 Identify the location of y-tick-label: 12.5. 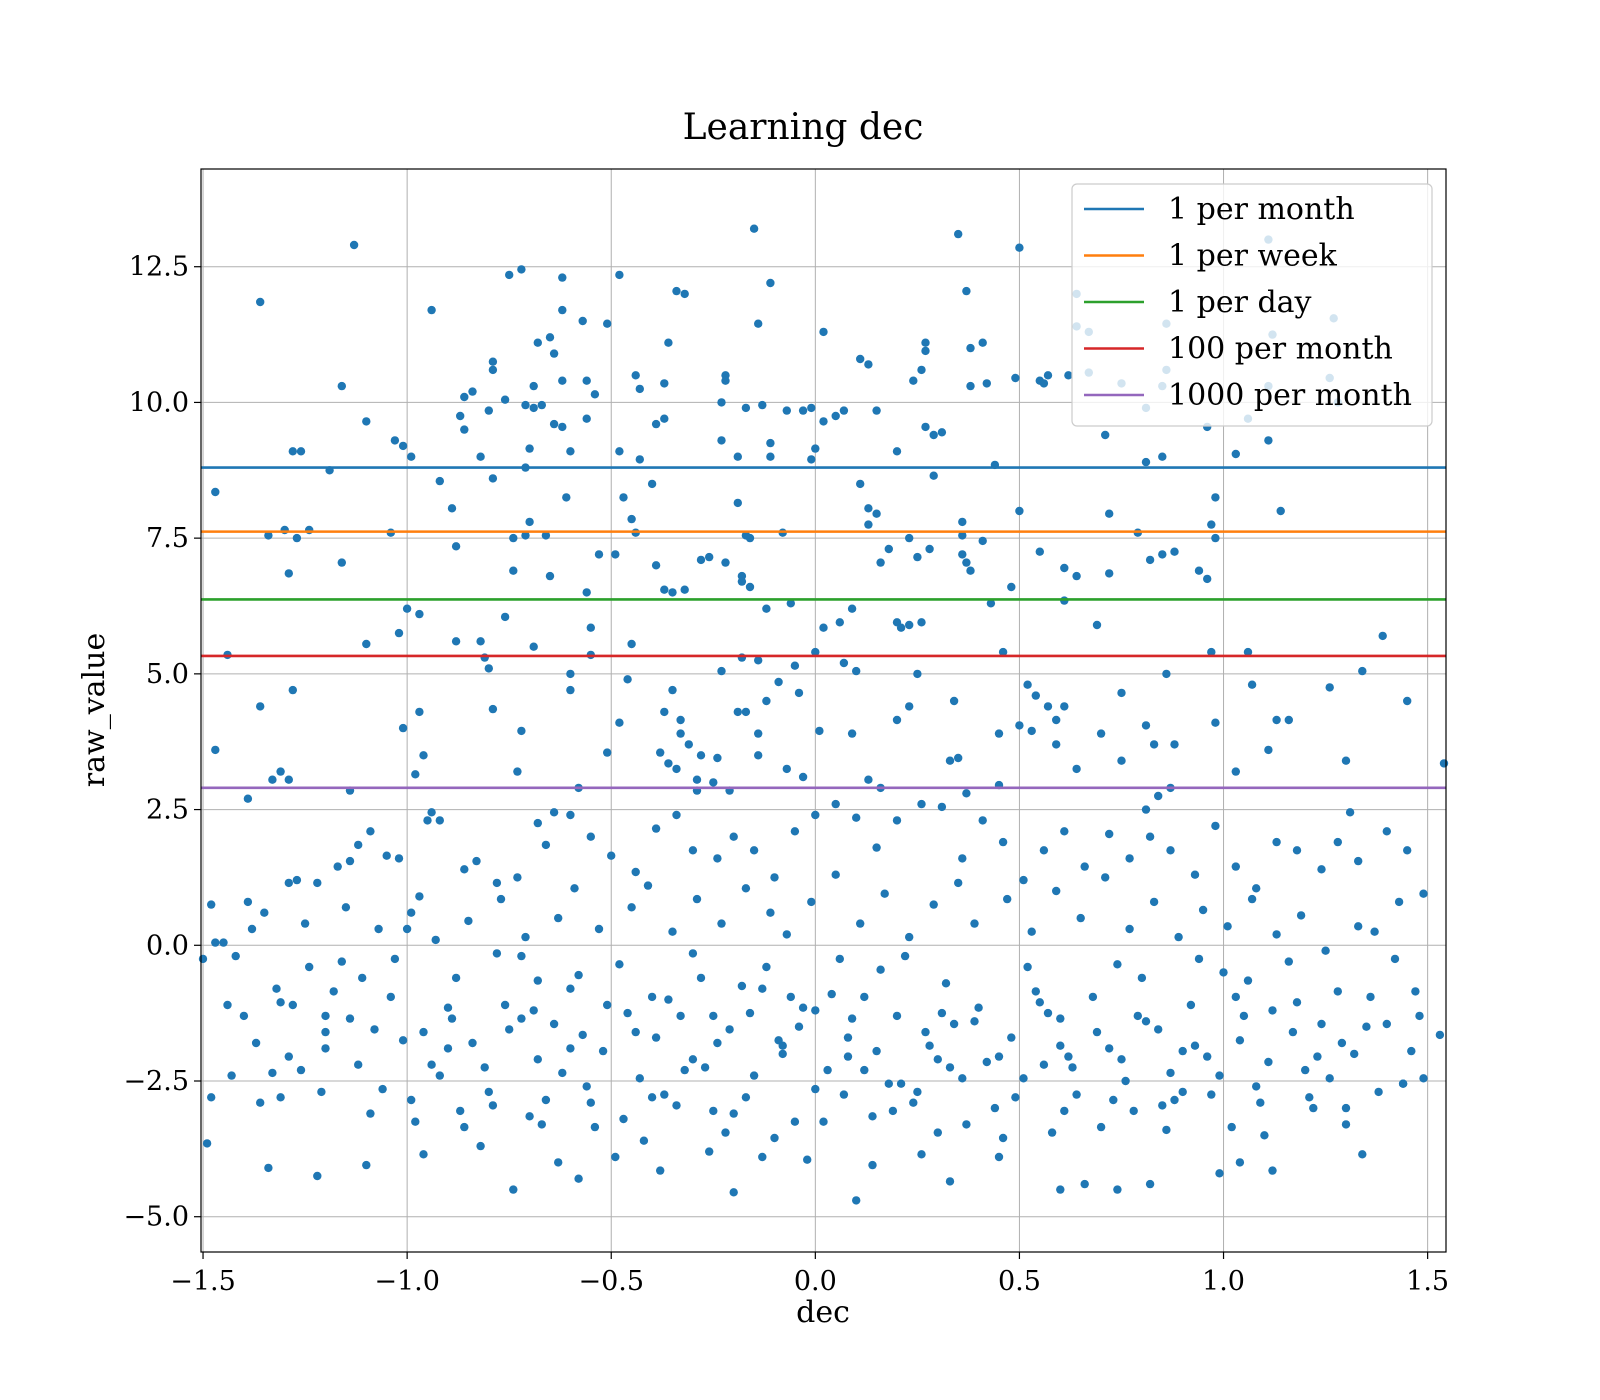
(159, 267).